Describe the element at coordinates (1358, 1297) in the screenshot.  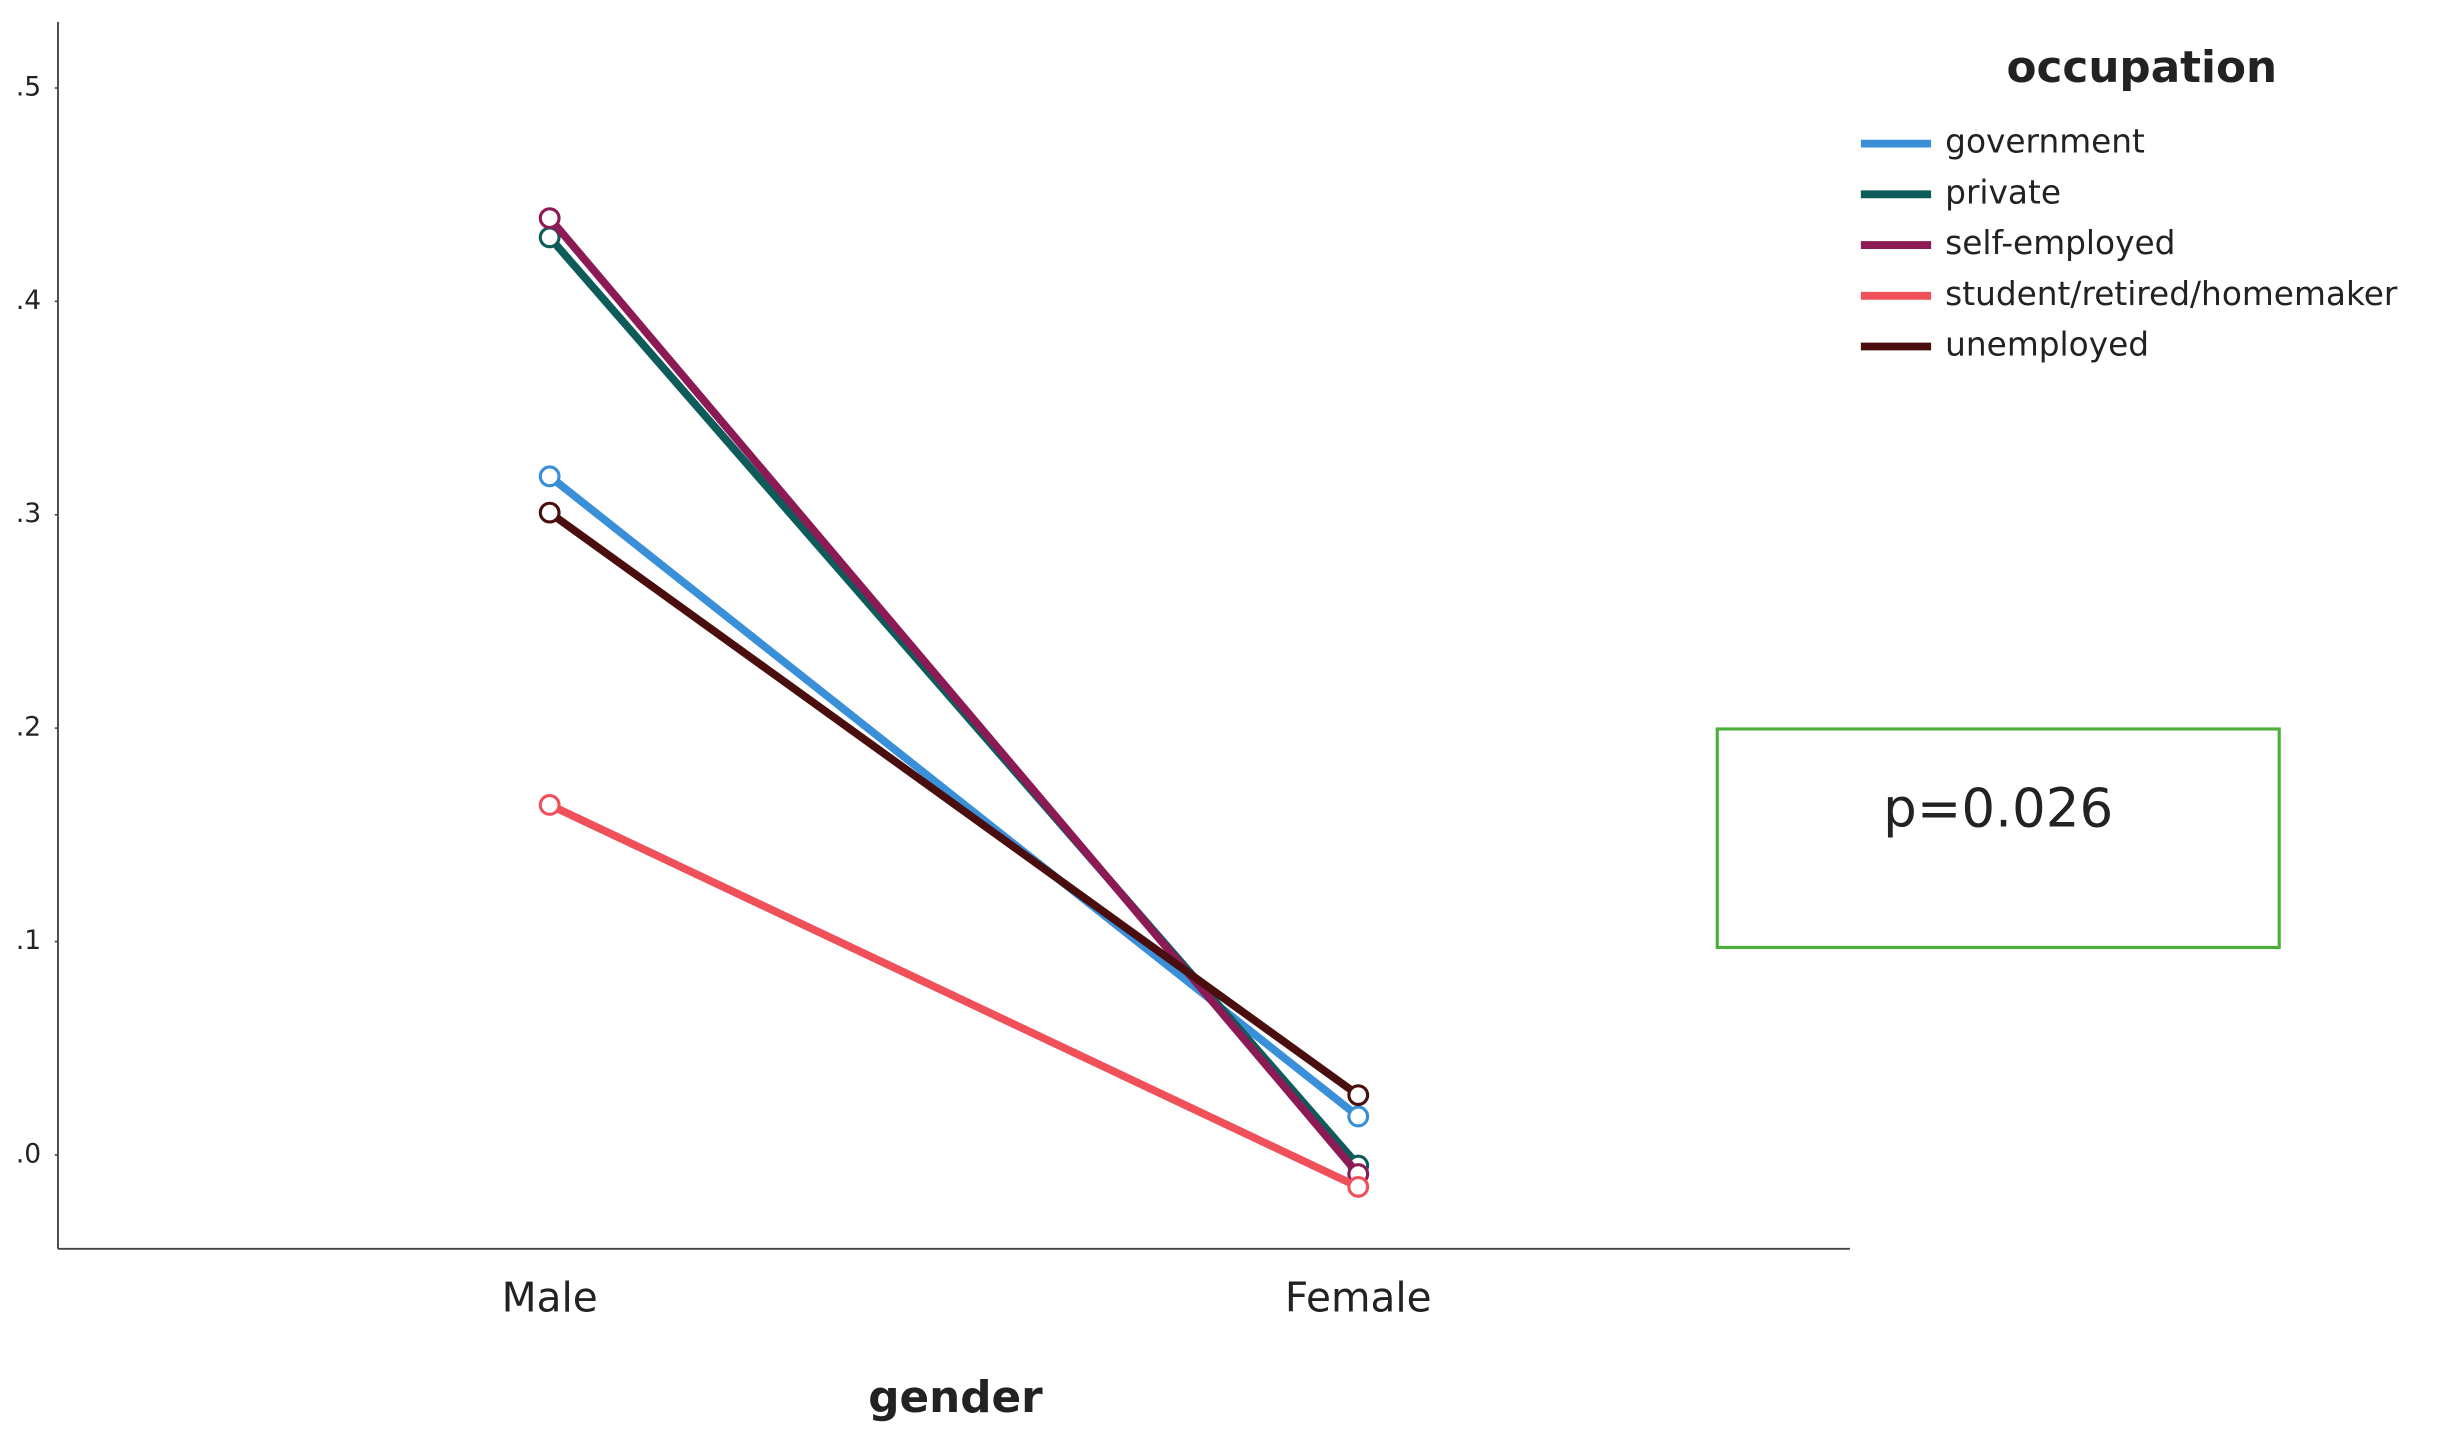
I see `x-tick-label: Female` at that location.